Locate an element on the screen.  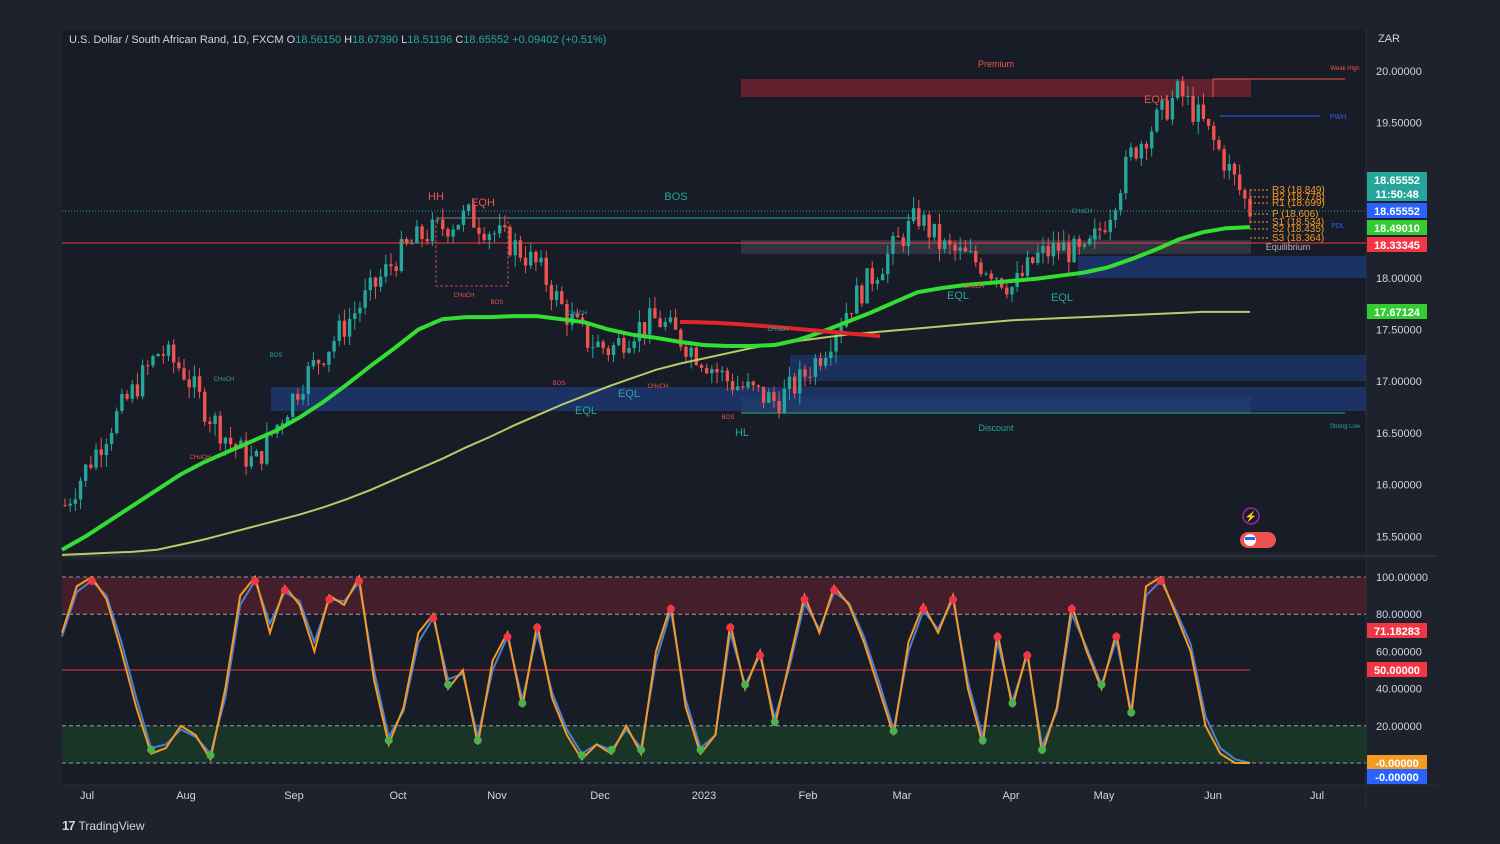
eqh-label: EQH is located at coordinates (1156, 100).